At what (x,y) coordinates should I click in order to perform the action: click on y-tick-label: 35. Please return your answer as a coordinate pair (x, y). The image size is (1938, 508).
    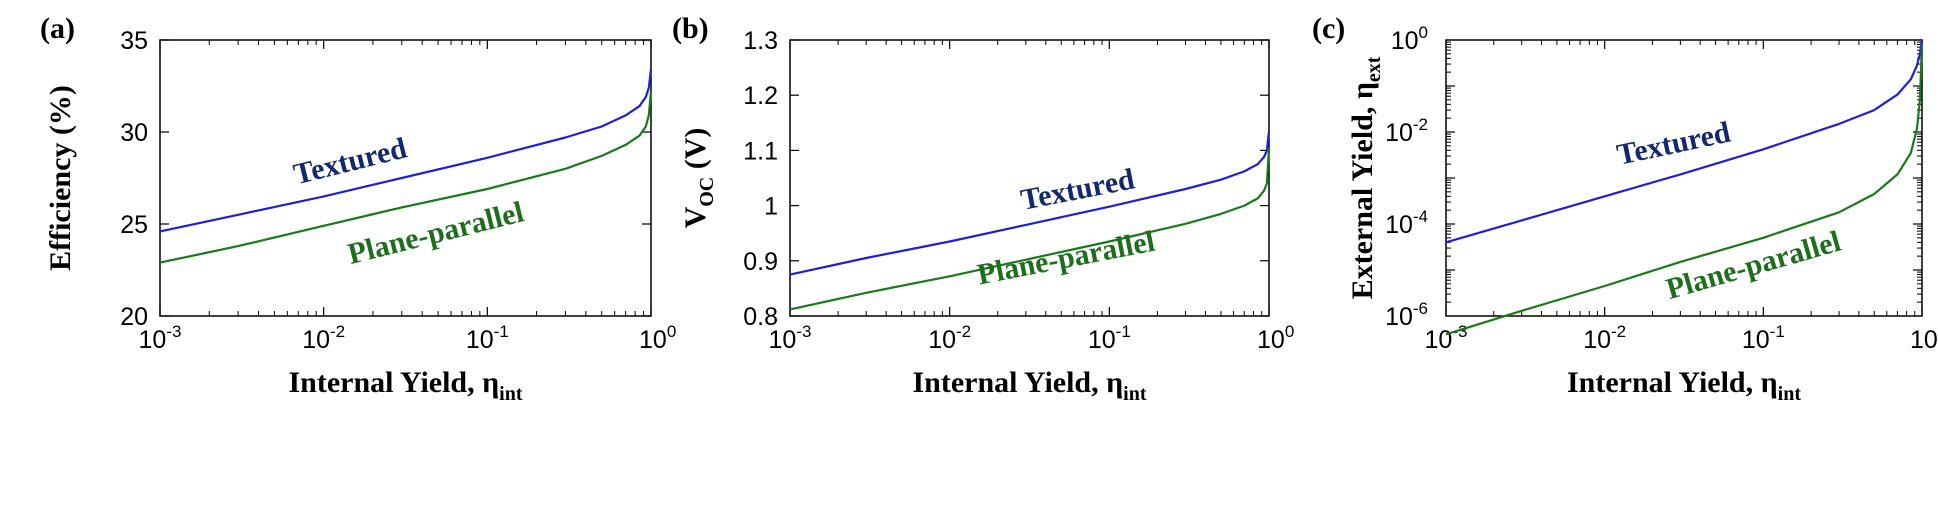
    Looking at the image, I should click on (134, 41).